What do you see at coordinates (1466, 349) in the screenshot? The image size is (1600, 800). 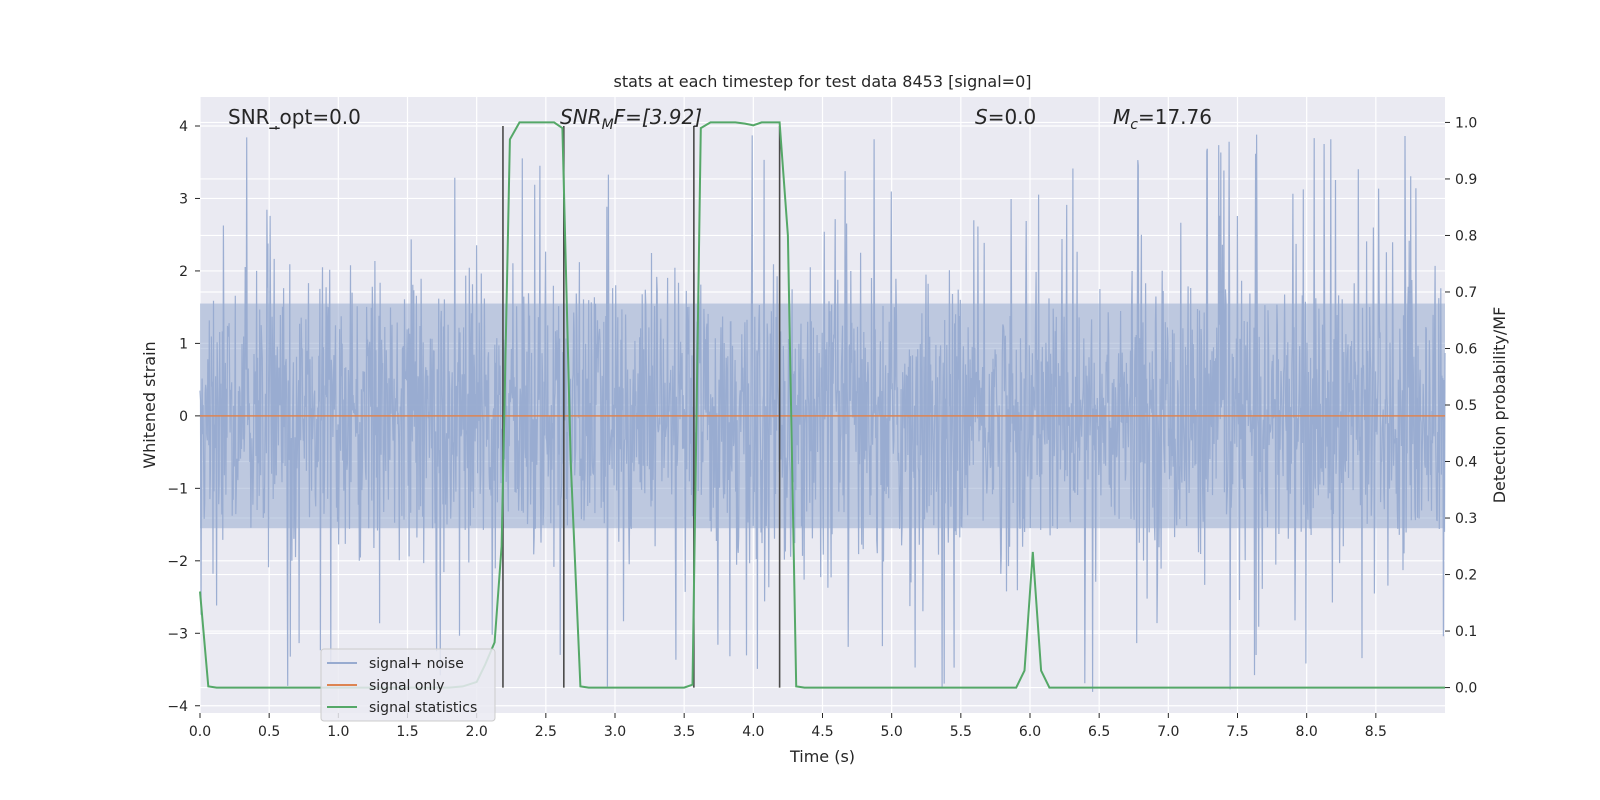 I see `y2-tick-label: 0.6` at bounding box center [1466, 349].